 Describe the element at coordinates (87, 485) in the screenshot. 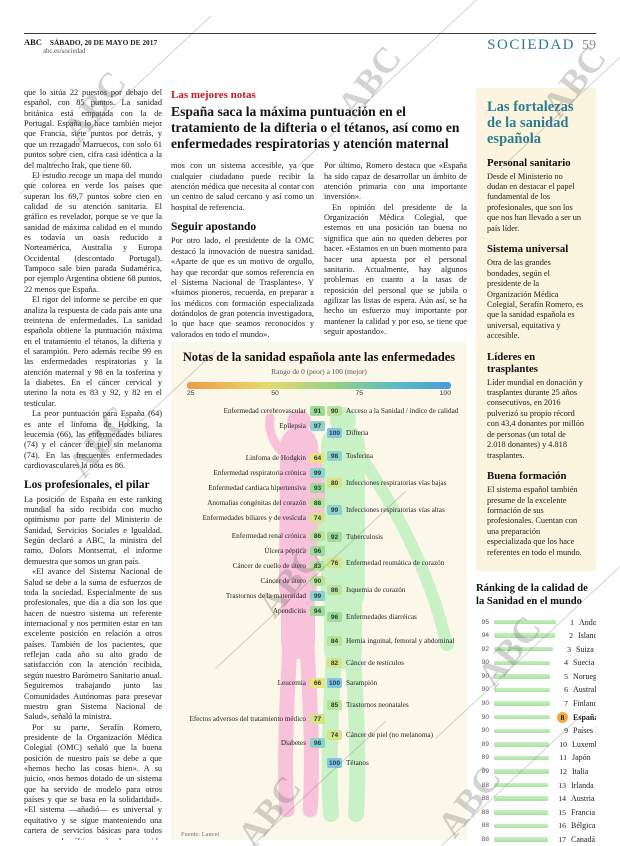

I see `article-subhead: Los profesionales, el pilar` at that location.